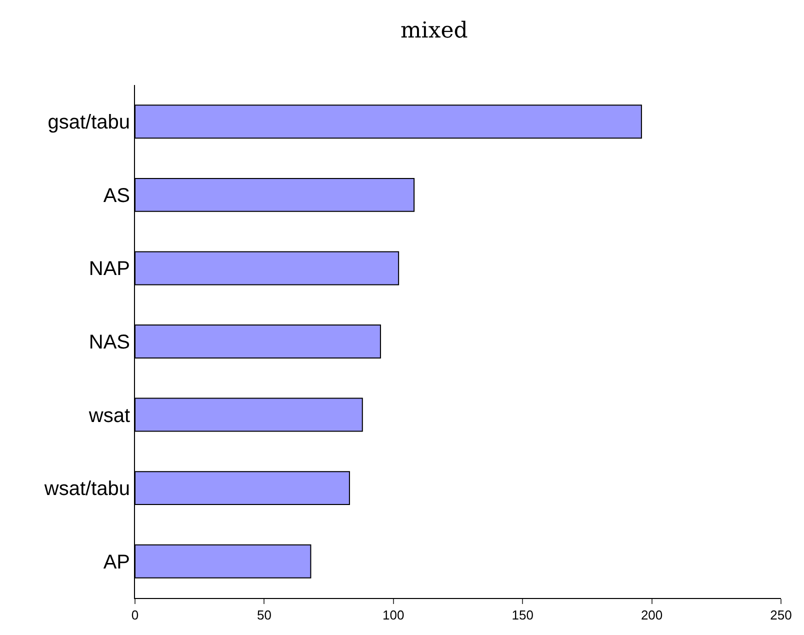 The width and height of the screenshot is (804, 635). Describe the element at coordinates (523, 615) in the screenshot. I see `x-tick-label: 150` at that location.